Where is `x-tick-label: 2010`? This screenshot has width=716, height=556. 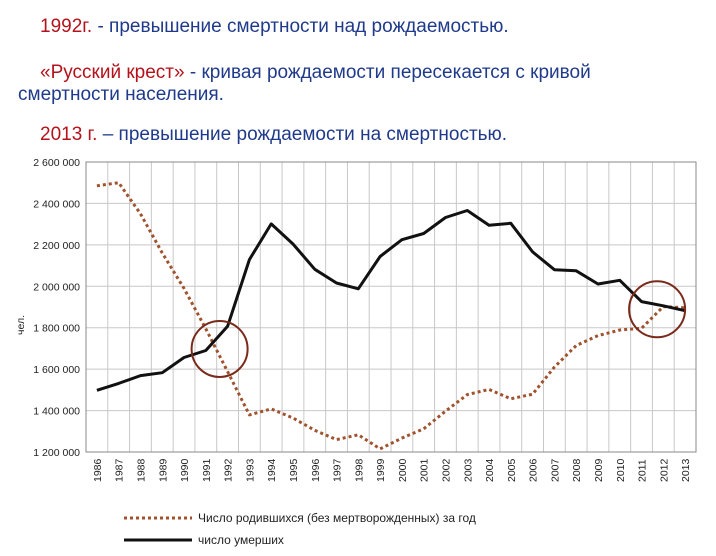 x-tick-label: 2010 is located at coordinates (621, 470).